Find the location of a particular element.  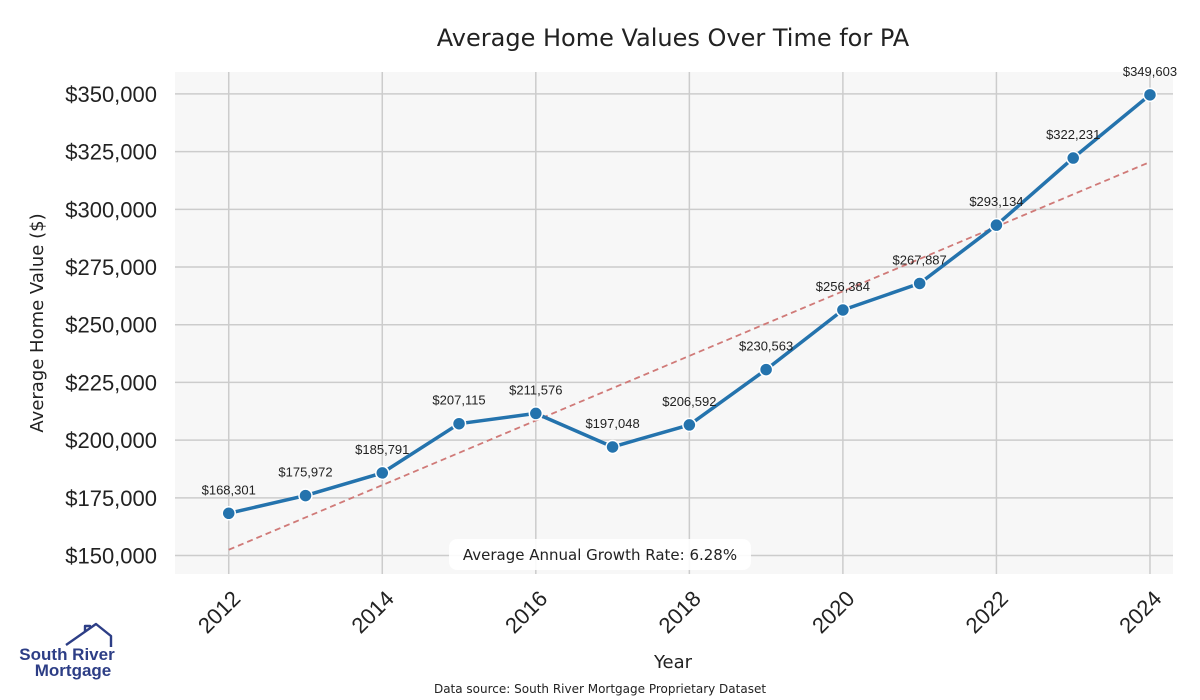

x-tick-label: 2016 is located at coordinates (526, 612).